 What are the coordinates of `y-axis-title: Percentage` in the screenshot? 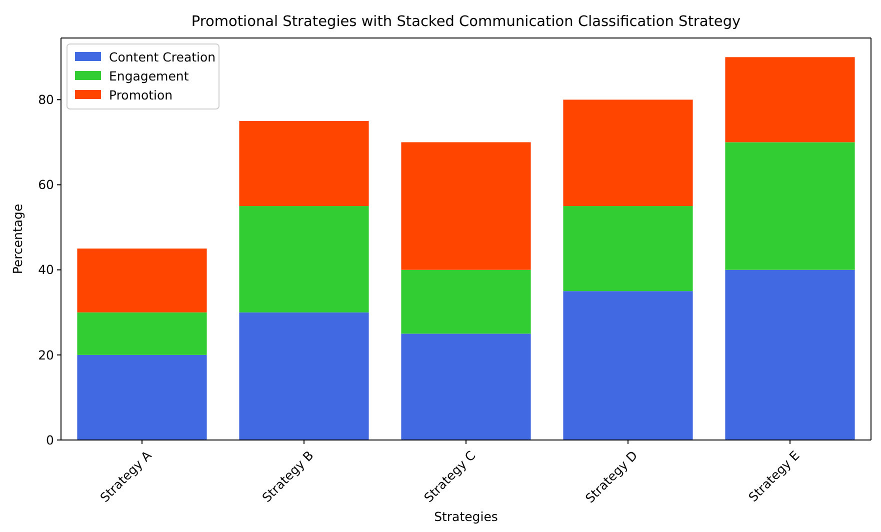 It's located at (17, 239).